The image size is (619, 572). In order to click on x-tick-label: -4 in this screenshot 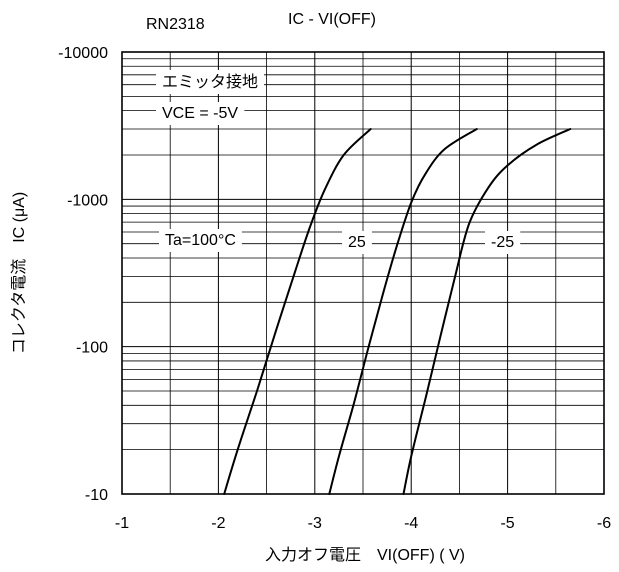, I will do `click(411, 523)`.